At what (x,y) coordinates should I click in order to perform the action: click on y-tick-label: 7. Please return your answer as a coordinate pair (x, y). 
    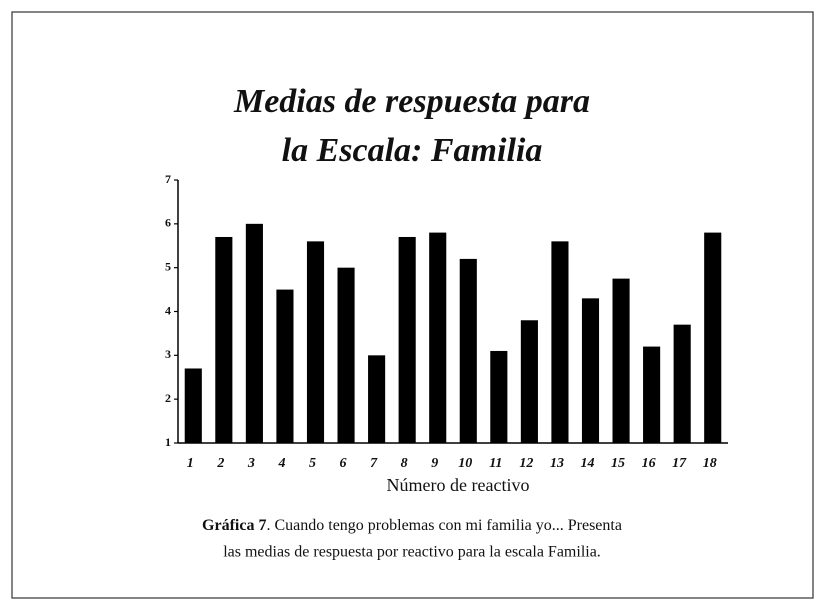
    Looking at the image, I should click on (168, 179).